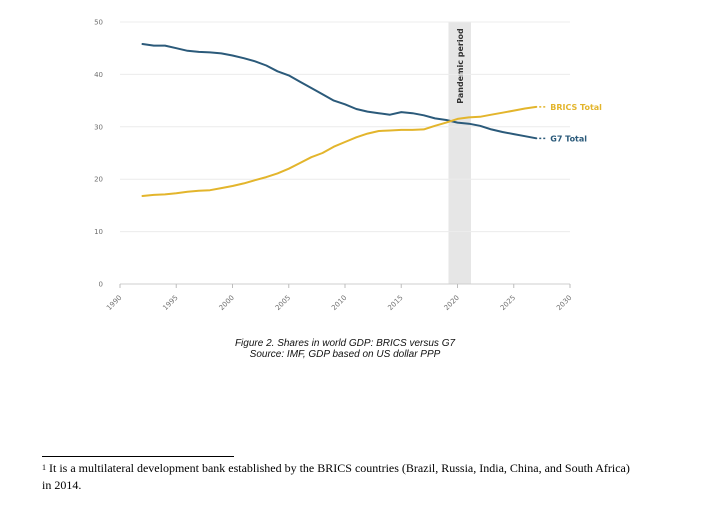  Describe the element at coordinates (339, 151) in the screenshot. I see `brics-total-line` at that location.